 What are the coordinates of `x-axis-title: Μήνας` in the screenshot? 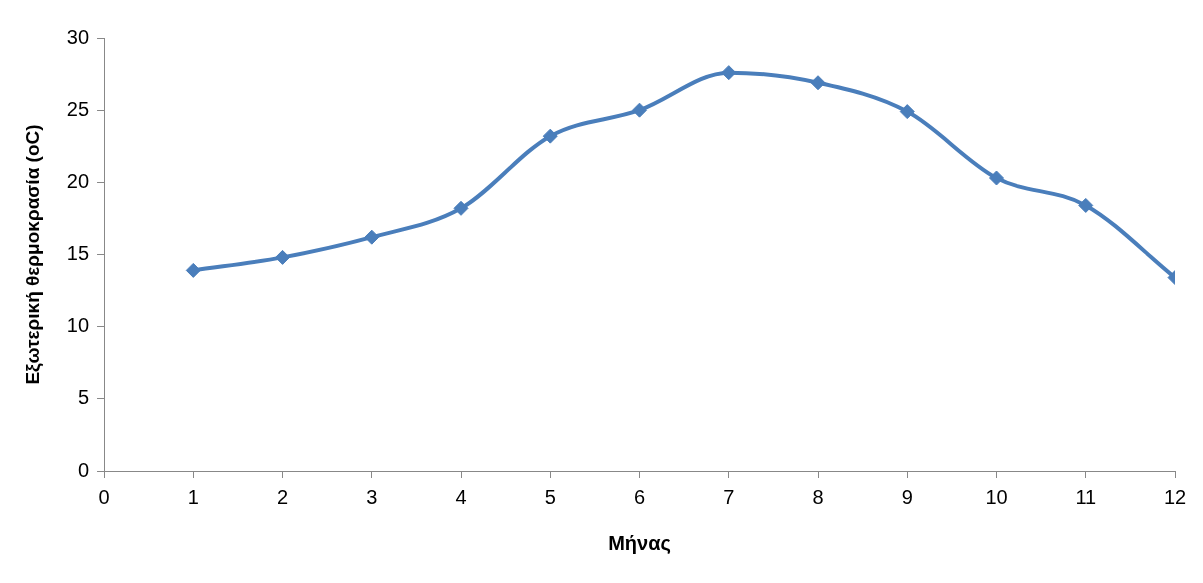 It's located at (639, 542).